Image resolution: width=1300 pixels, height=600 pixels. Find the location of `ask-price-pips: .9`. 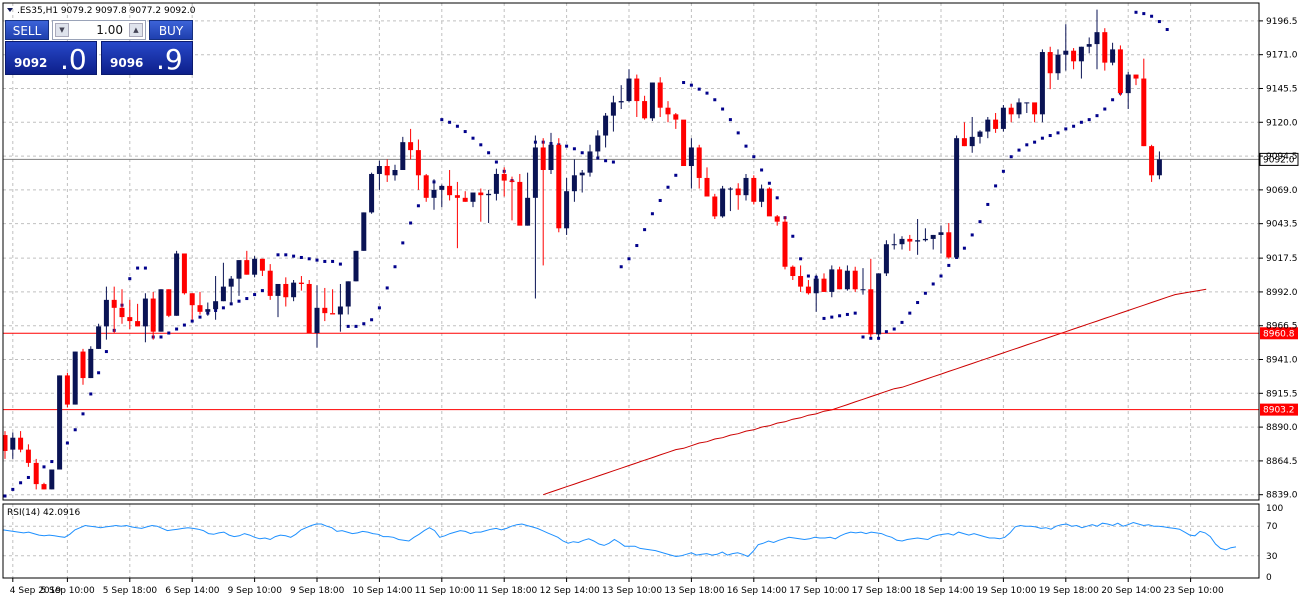

ask-price-pips: .9 is located at coordinates (169, 59).